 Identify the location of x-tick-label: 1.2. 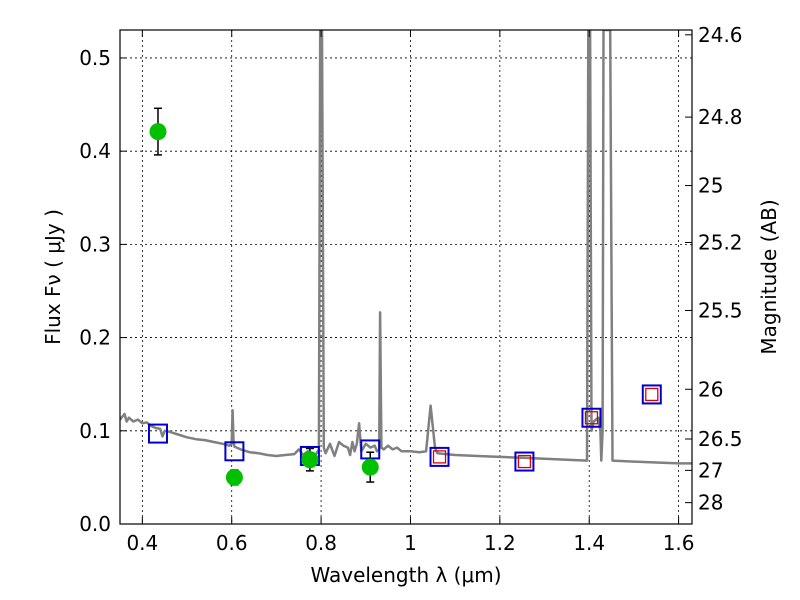
(500, 543).